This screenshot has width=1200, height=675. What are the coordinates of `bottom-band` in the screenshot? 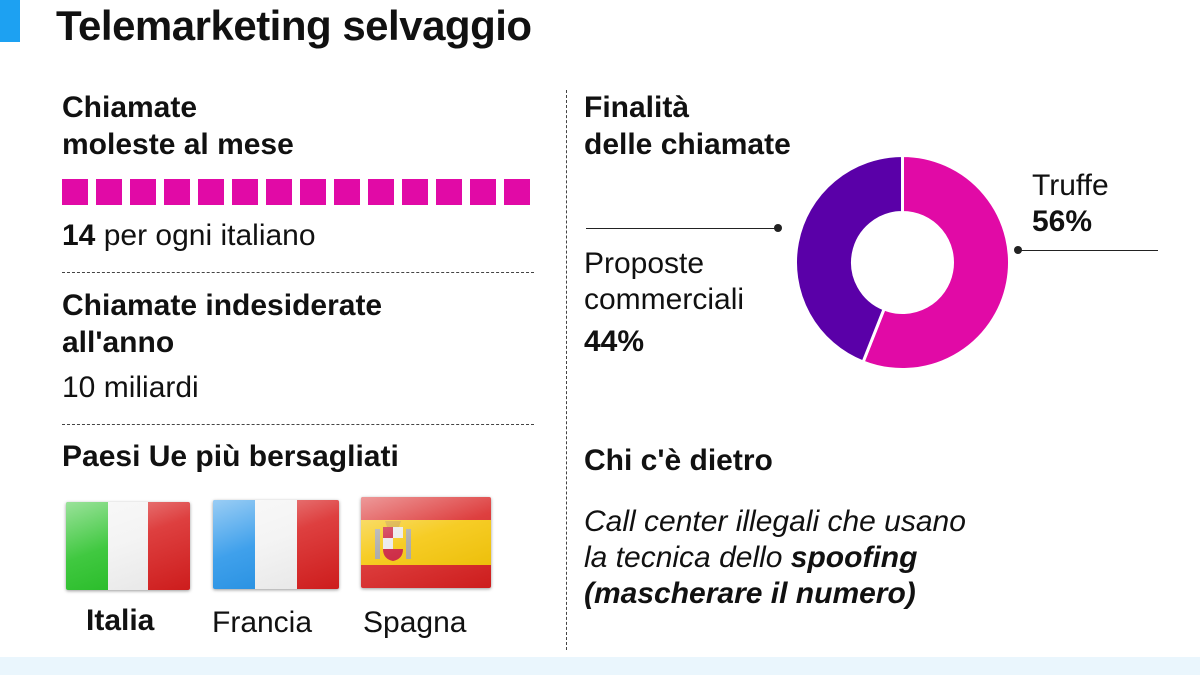 It's located at (600, 666).